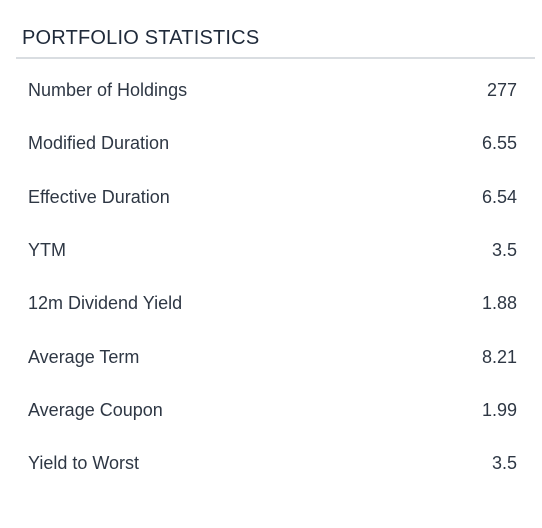 This screenshot has height=528, width=542. What do you see at coordinates (47, 250) in the screenshot?
I see `stat-label: YTM` at bounding box center [47, 250].